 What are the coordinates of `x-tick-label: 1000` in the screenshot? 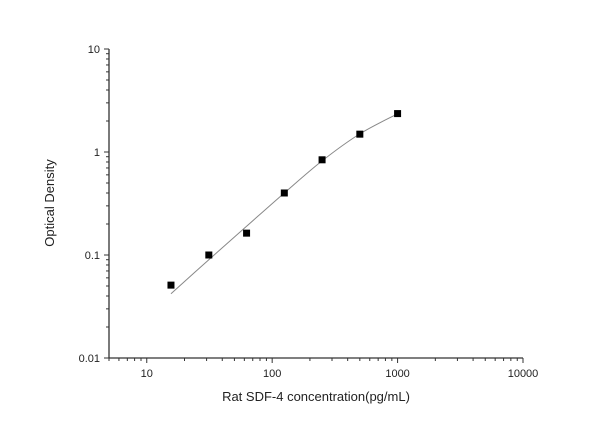 It's located at (397, 374).